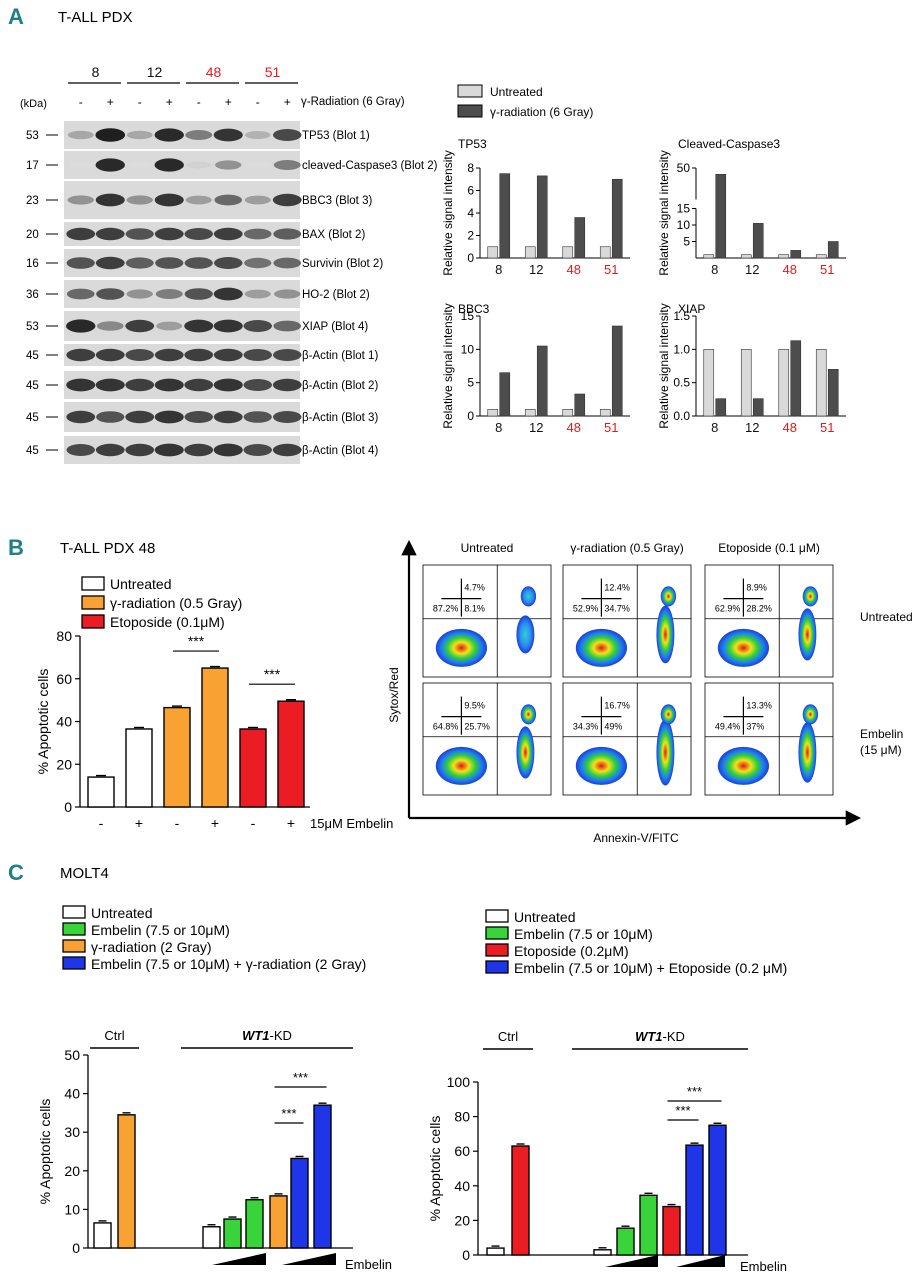 This screenshot has width=923, height=1280. I want to click on kda-value: 53, so click(32, 136).